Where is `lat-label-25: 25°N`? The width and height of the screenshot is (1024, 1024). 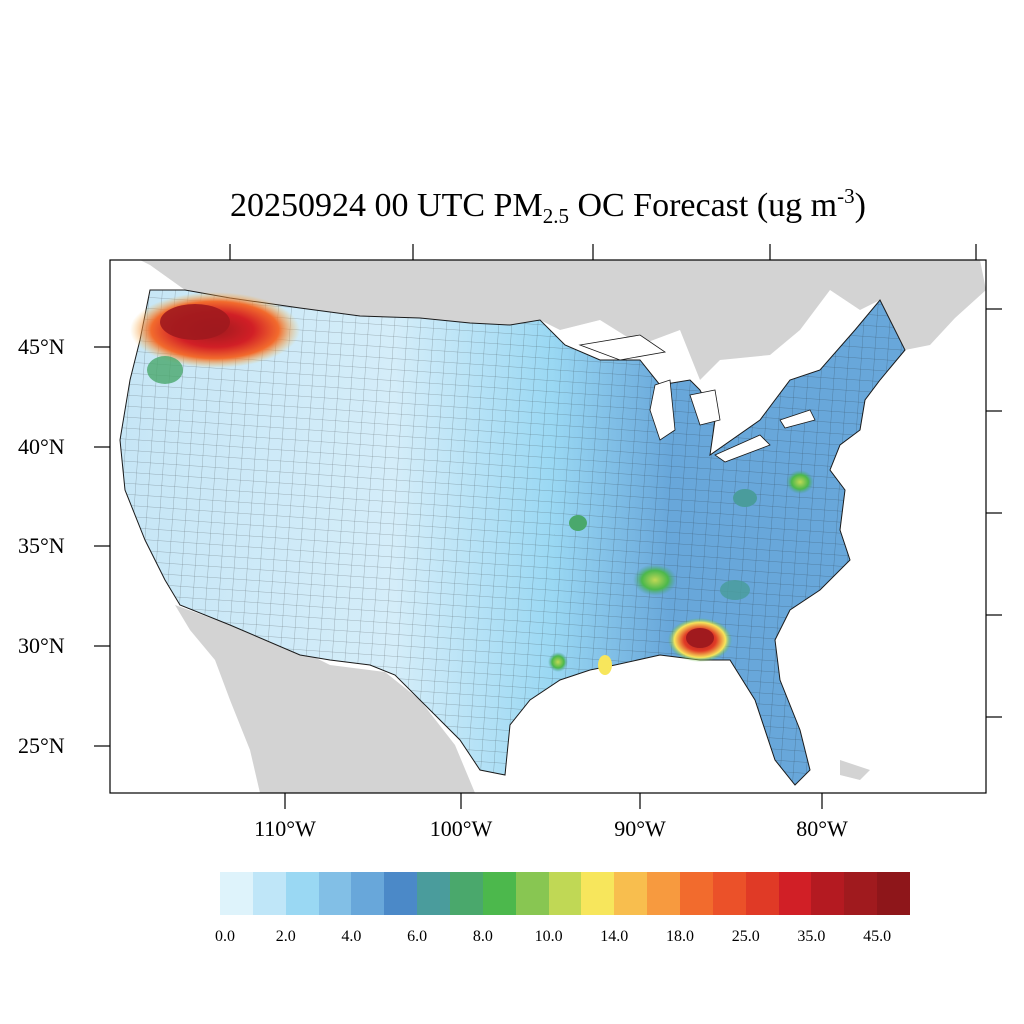 lat-label-25: 25°N is located at coordinates (41, 745).